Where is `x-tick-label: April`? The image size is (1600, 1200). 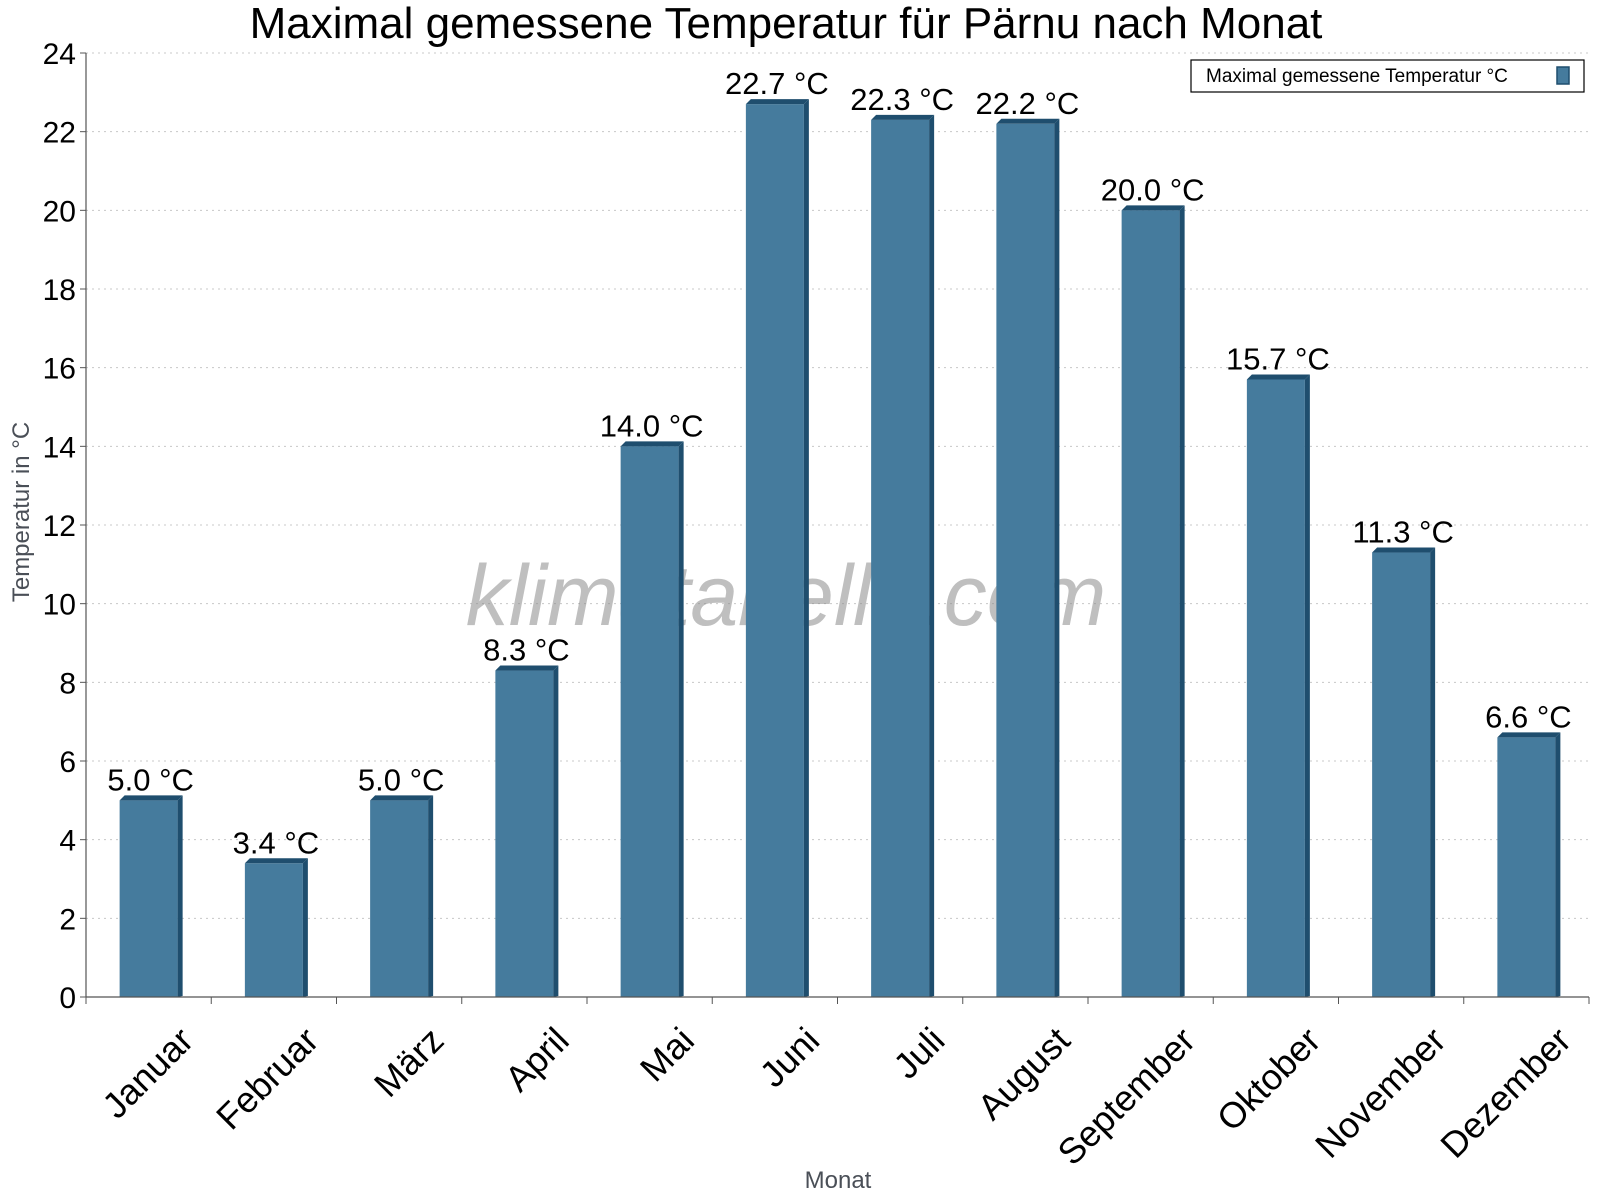
x-tick-label: April is located at coordinates (537, 1059).